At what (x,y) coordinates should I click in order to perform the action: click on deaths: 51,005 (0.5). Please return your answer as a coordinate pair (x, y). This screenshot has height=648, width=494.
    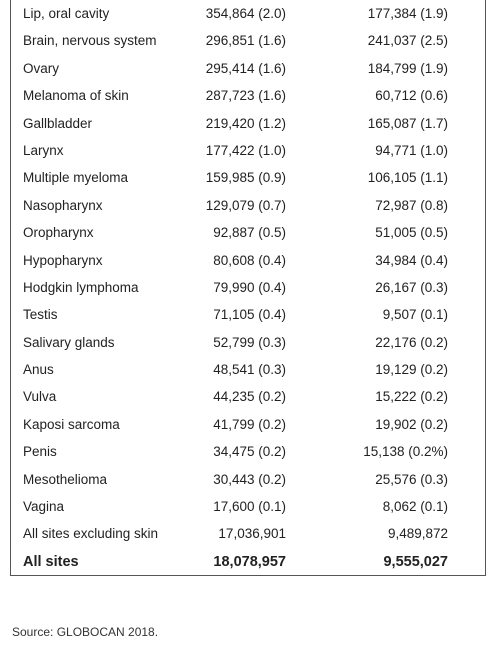
    Looking at the image, I should click on (411, 233).